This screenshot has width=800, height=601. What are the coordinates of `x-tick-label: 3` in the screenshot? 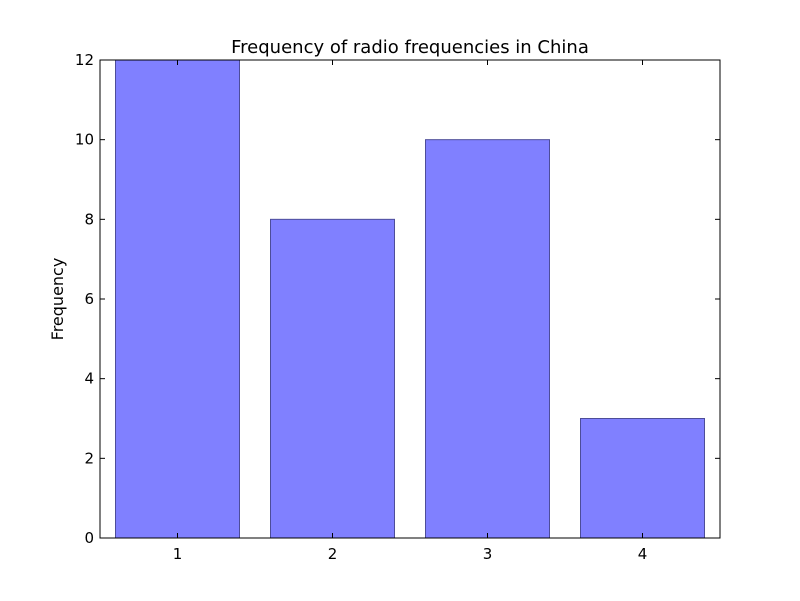 It's located at (488, 554).